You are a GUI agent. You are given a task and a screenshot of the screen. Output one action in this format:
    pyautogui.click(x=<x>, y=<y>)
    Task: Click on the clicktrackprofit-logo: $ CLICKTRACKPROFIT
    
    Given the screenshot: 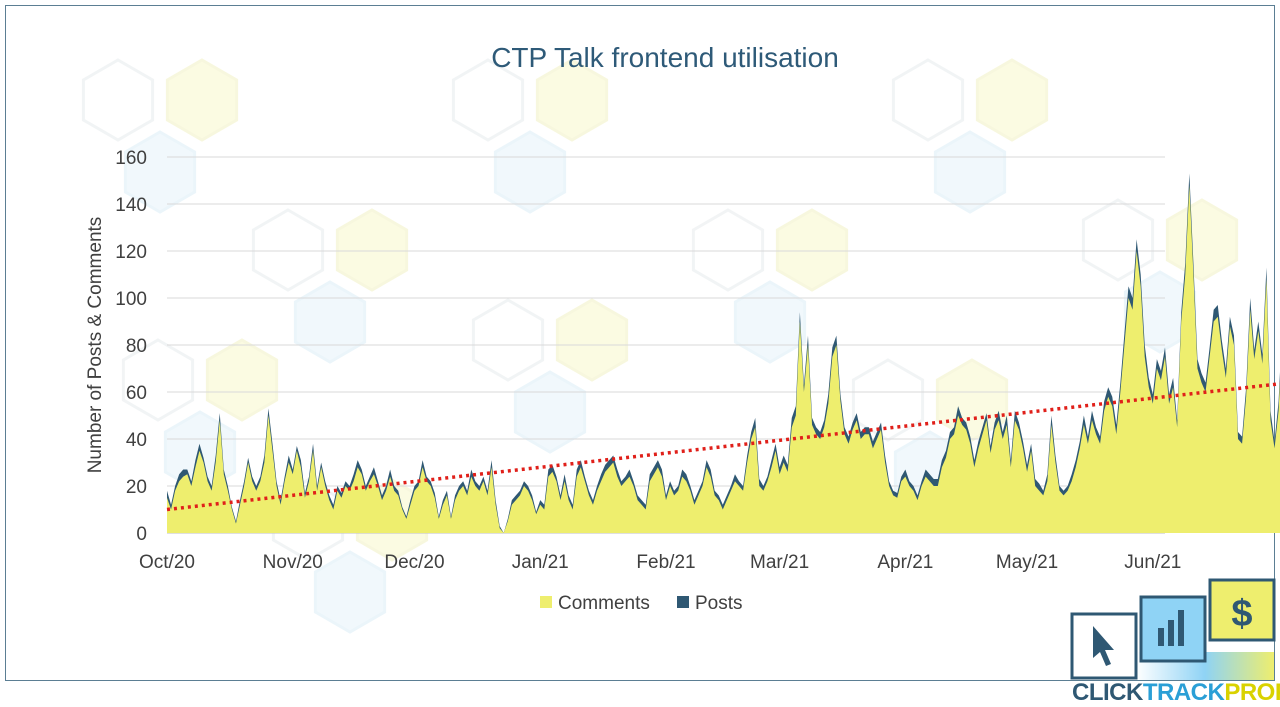 What is the action you would take?
    pyautogui.click(x=1175, y=642)
    